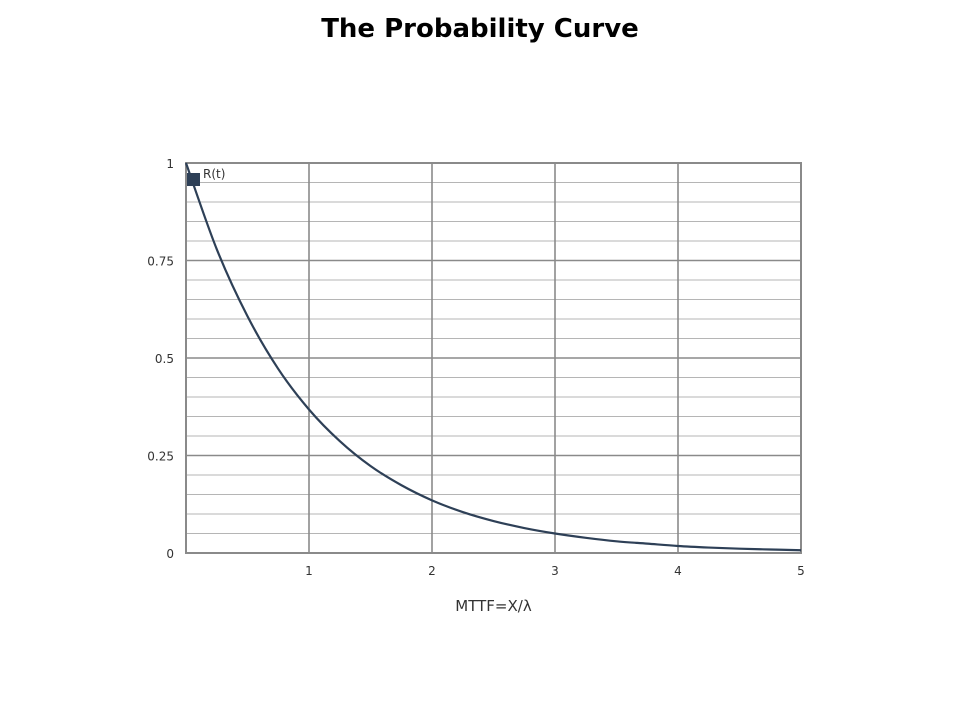 The image size is (960, 720). What do you see at coordinates (309, 571) in the screenshot?
I see `x-tick-label: 1` at bounding box center [309, 571].